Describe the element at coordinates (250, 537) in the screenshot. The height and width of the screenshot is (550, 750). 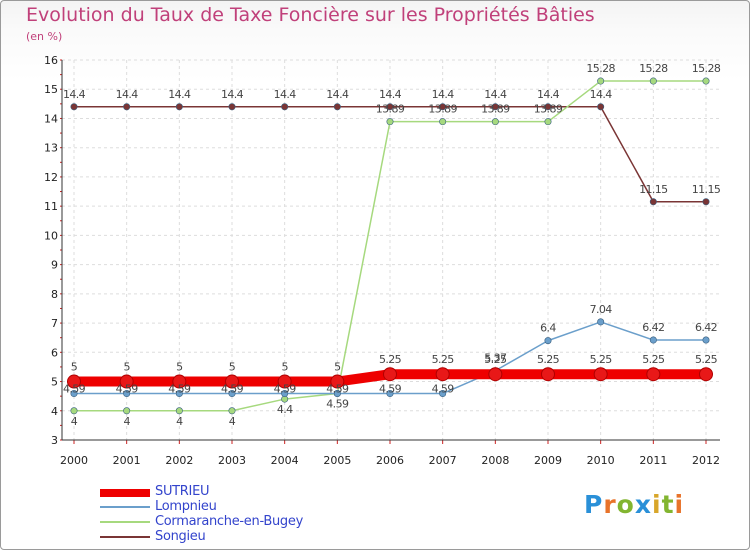
I see `legend-item-songieu: Songieu` at that location.